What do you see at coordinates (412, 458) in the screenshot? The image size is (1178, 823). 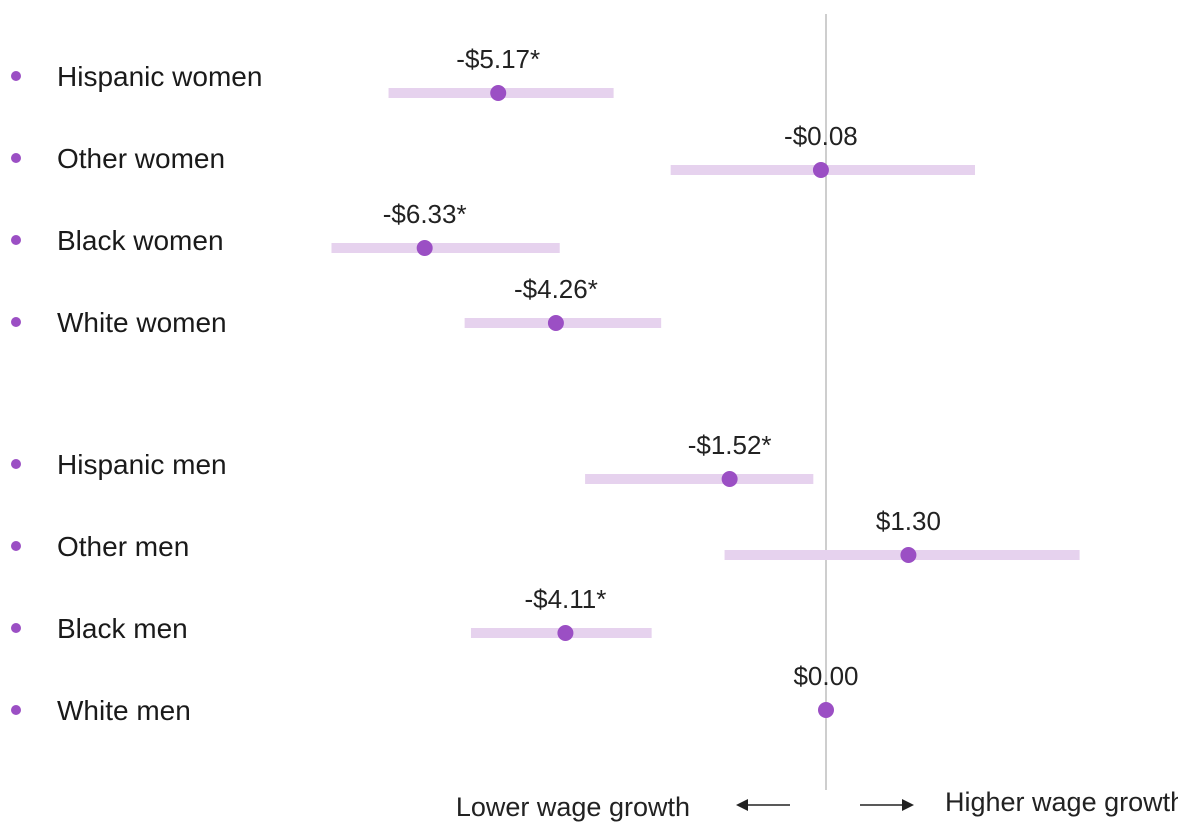 I see `forest-row: Hispanic men -$1.52*` at bounding box center [412, 458].